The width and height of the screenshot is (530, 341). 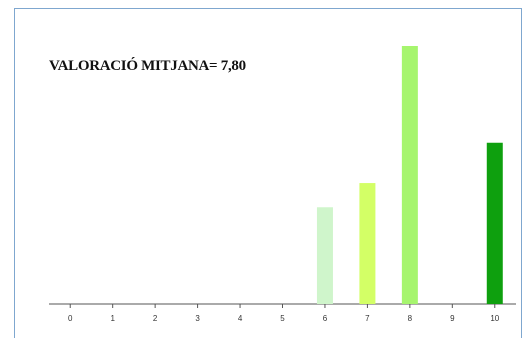 What do you see at coordinates (147, 66) in the screenshot?
I see `chart-title: VALORACIÓ MITJANA= 7,80` at bounding box center [147, 66].